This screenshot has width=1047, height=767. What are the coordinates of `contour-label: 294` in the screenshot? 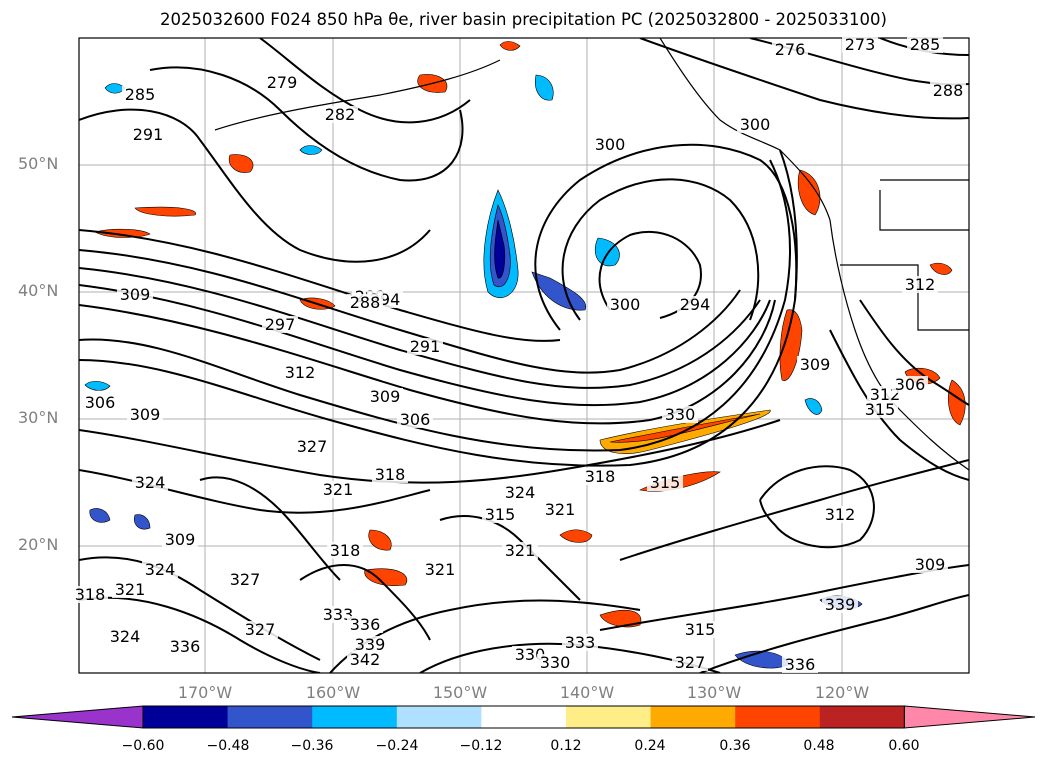 It's located at (695, 304).